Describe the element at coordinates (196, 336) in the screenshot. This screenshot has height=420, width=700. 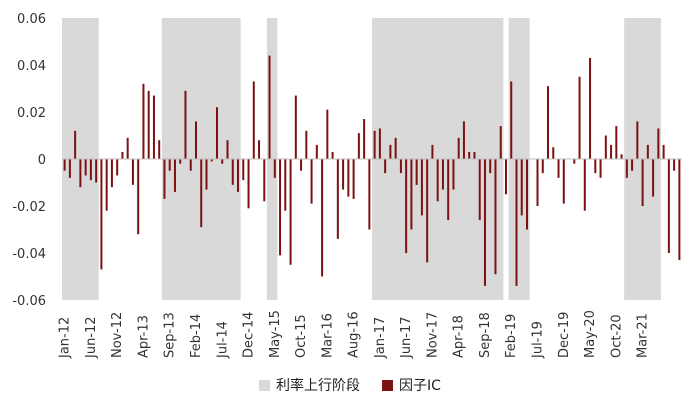
I see `x-tick-label: Feb-14` at that location.